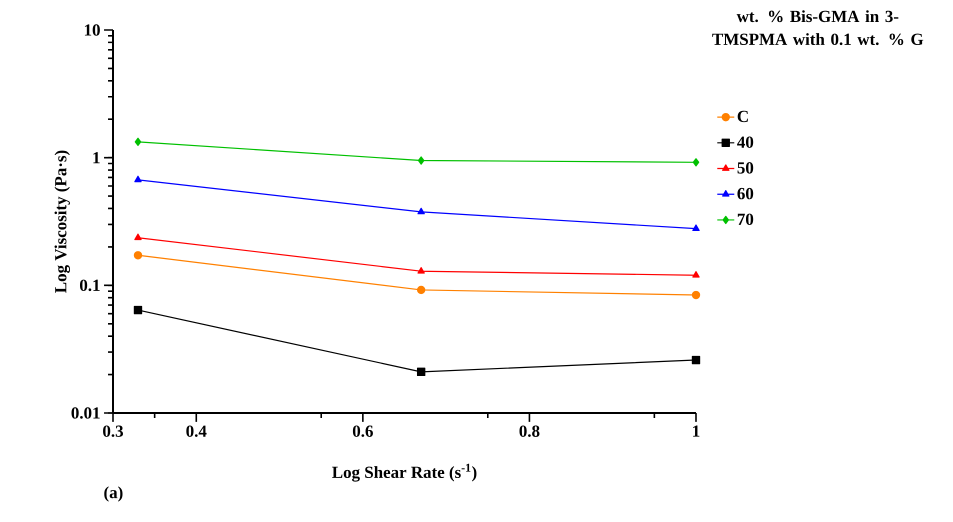 The height and width of the screenshot is (522, 953). I want to click on legend-label: 70, so click(746, 220).